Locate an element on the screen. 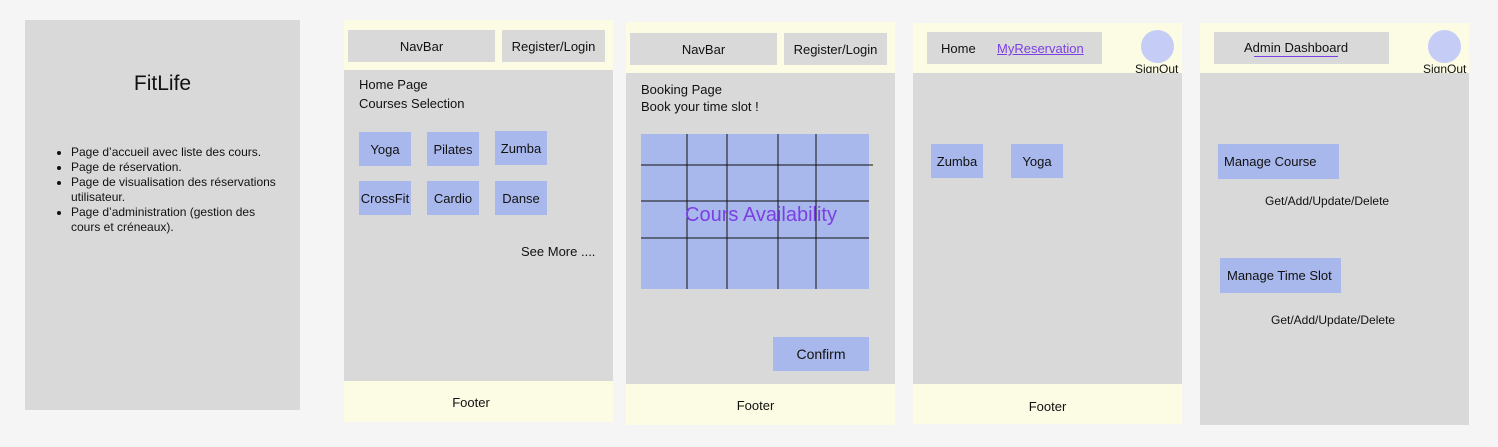 The width and height of the screenshot is (1498, 447). page-heading: Home Page is located at coordinates (393, 84).